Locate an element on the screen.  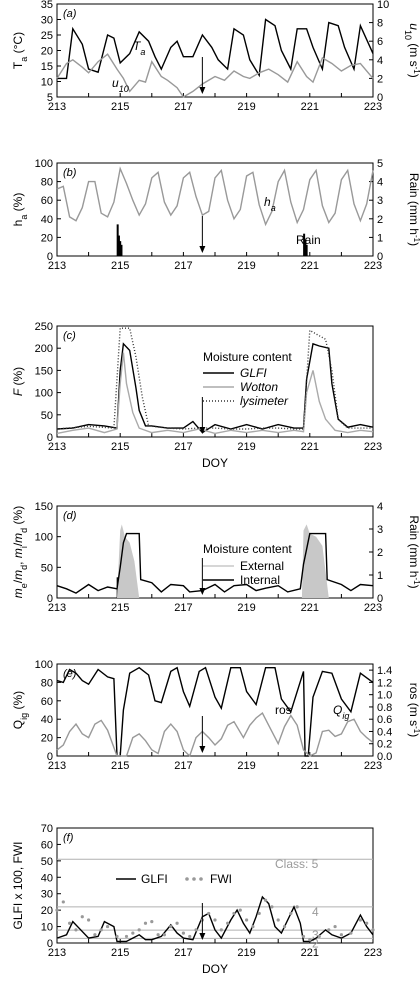
y-tick-label-right: 10 is located at coordinates (383, 5).